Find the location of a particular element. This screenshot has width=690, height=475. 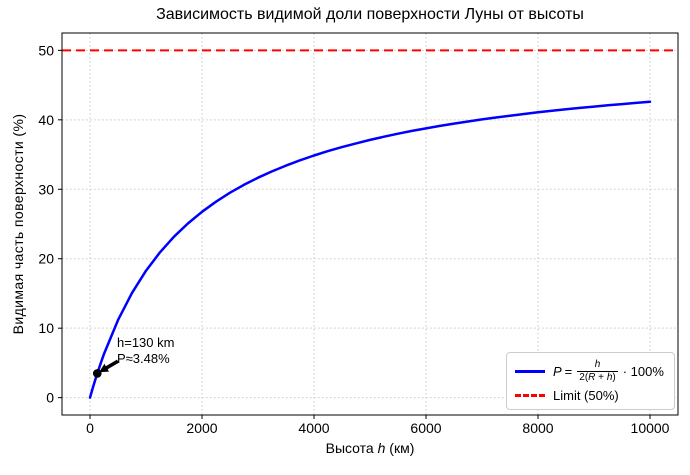

den-h: h is located at coordinates (609, 377).